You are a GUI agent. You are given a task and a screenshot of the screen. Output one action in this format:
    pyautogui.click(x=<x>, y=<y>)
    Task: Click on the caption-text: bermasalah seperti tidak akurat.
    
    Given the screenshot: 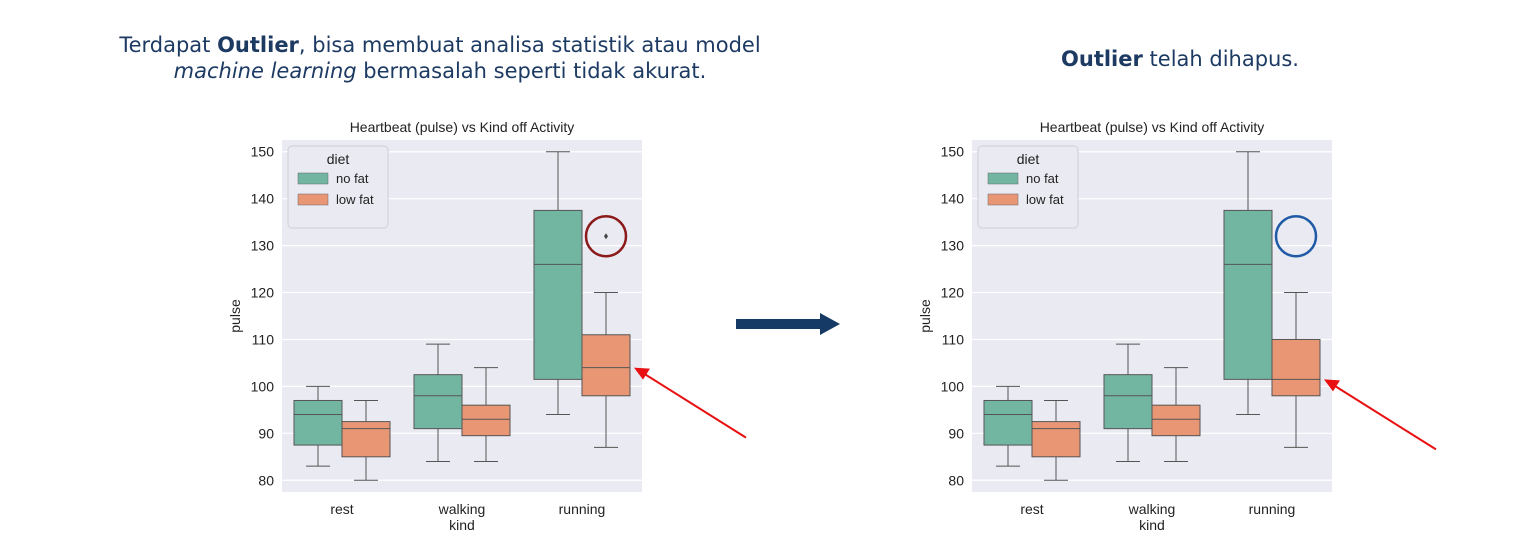 What is the action you would take?
    pyautogui.click(x=531, y=71)
    